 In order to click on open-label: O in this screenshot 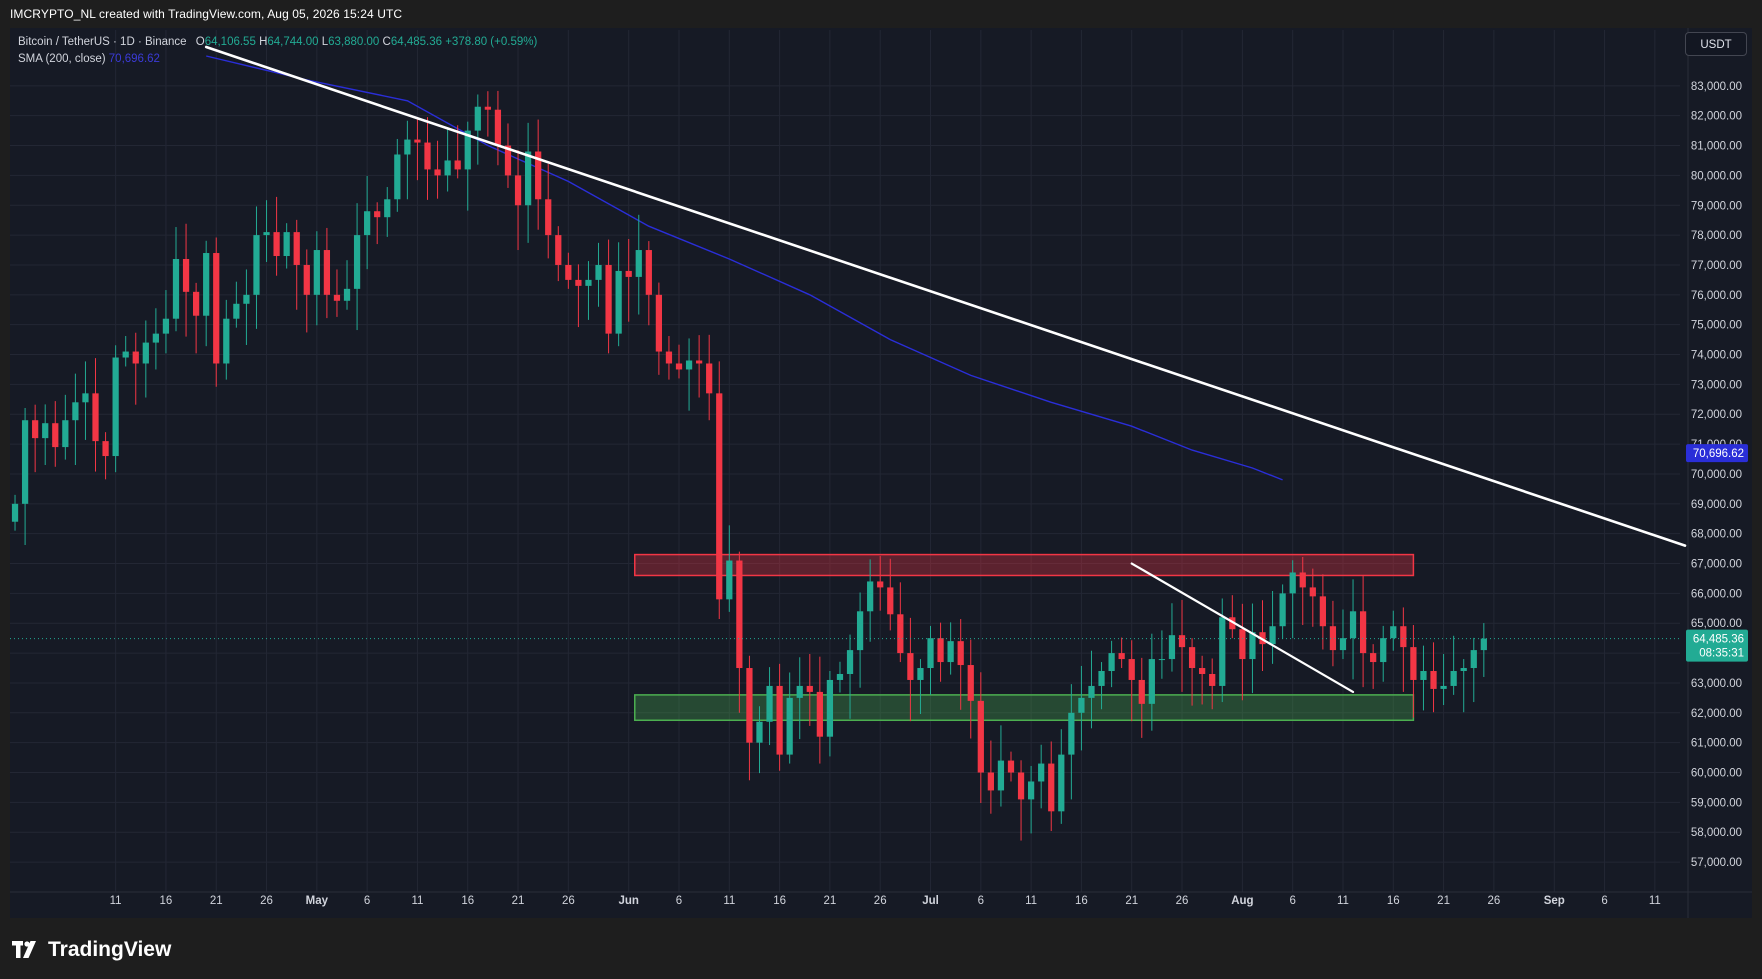, I will do `click(200, 42)`.